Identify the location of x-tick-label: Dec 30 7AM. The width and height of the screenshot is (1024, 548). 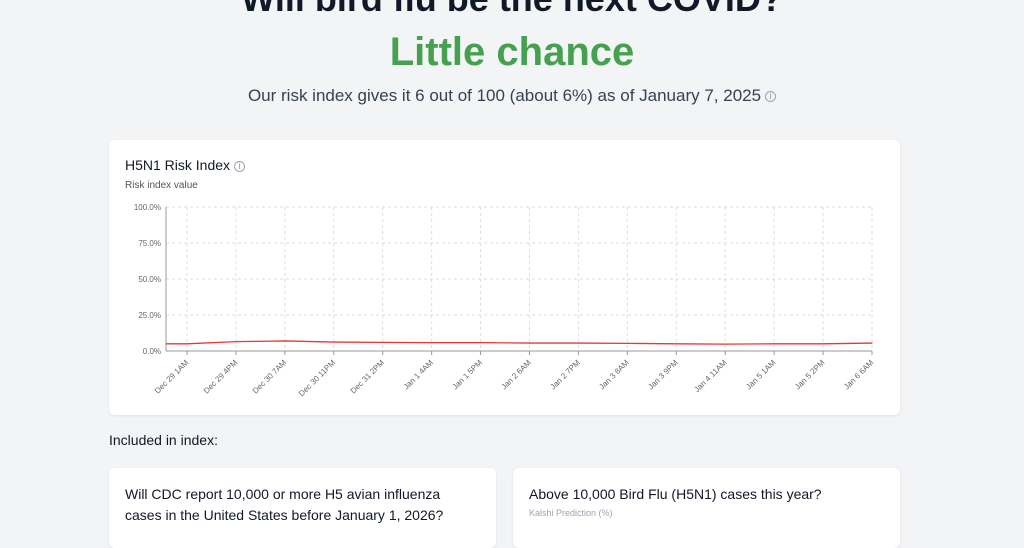
(270, 377).